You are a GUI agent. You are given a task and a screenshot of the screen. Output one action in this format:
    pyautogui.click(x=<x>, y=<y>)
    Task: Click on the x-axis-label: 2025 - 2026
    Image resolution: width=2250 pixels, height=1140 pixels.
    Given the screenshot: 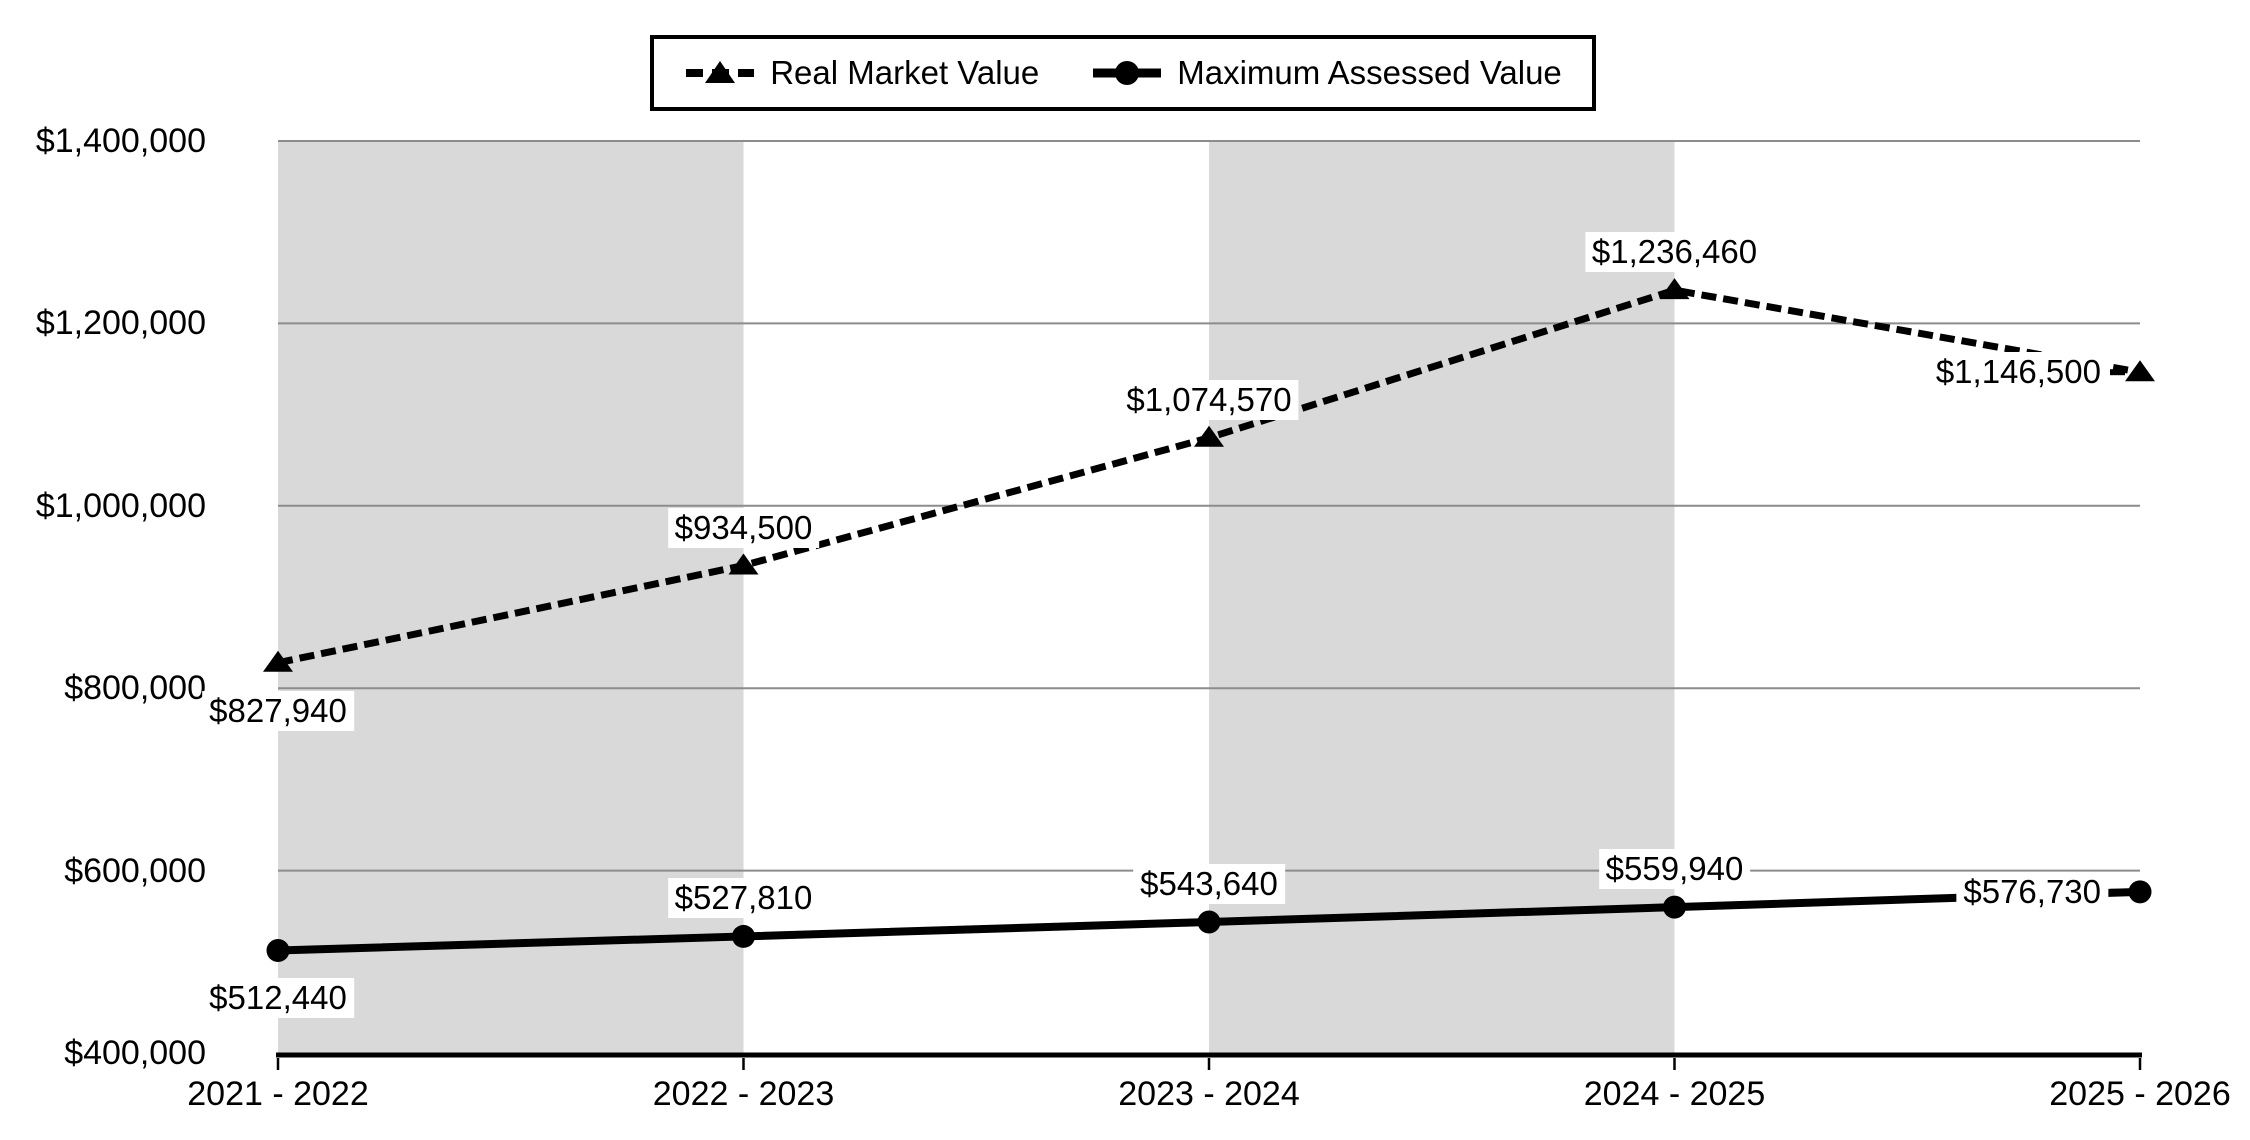 What is the action you would take?
    pyautogui.click(x=2140, y=1094)
    